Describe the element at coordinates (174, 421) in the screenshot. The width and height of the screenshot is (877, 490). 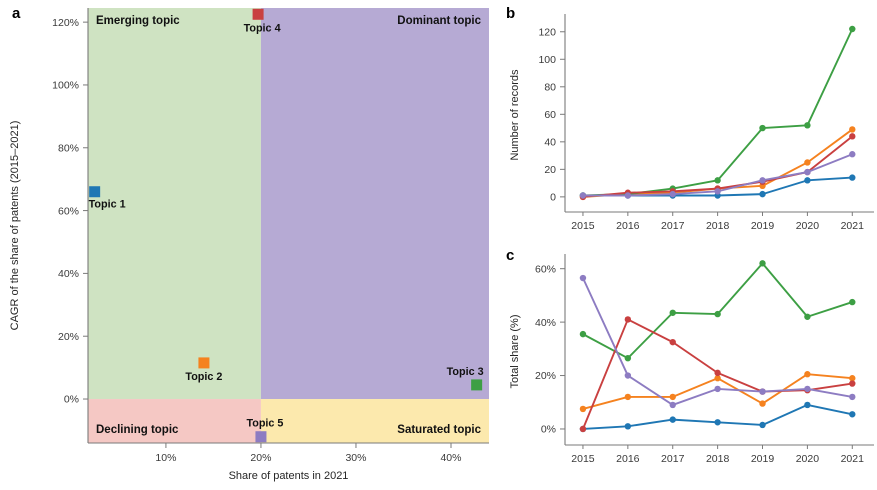
I see `quadrant-bottom-left` at that location.